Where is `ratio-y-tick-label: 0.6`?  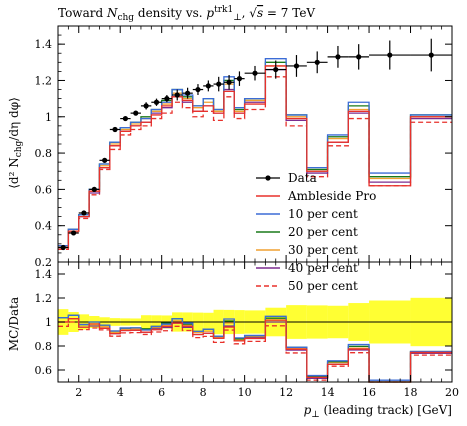 ratio-y-tick-label: 0.6 is located at coordinates (44, 370).